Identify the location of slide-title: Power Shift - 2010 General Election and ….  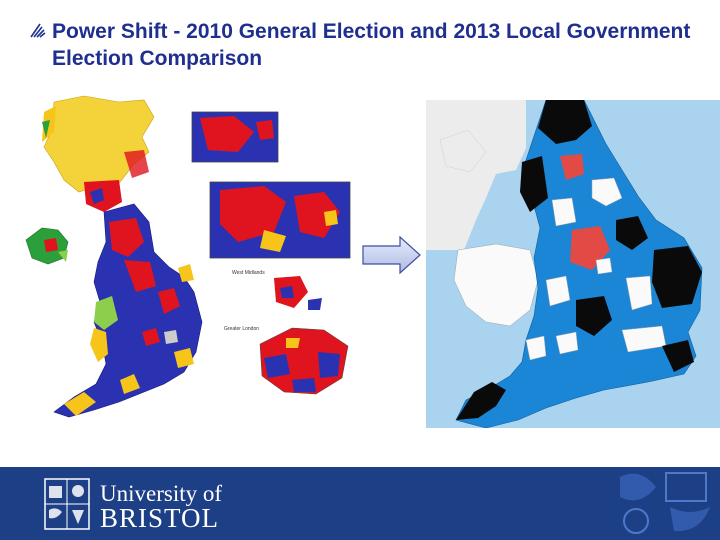
(371, 45).